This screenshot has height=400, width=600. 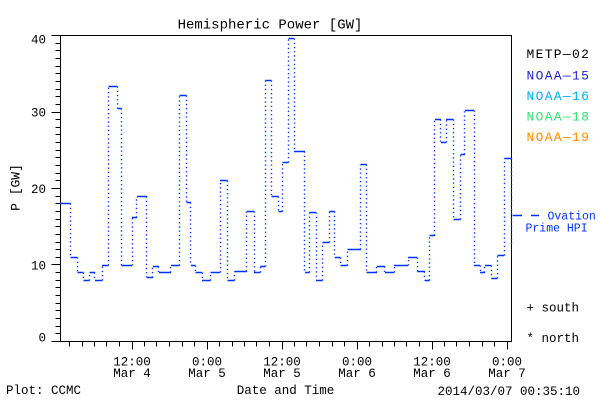 What do you see at coordinates (559, 116) in the screenshot?
I see `svg-text: NOAA—18` at bounding box center [559, 116].